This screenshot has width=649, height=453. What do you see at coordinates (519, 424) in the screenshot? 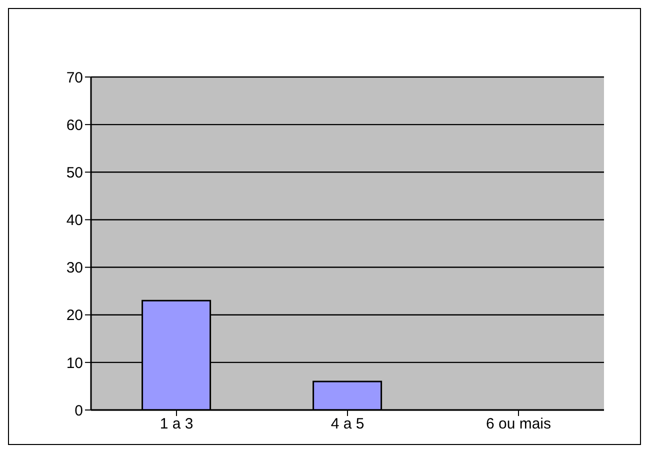
I see `x-tick-label: 6 ou mais` at bounding box center [519, 424].